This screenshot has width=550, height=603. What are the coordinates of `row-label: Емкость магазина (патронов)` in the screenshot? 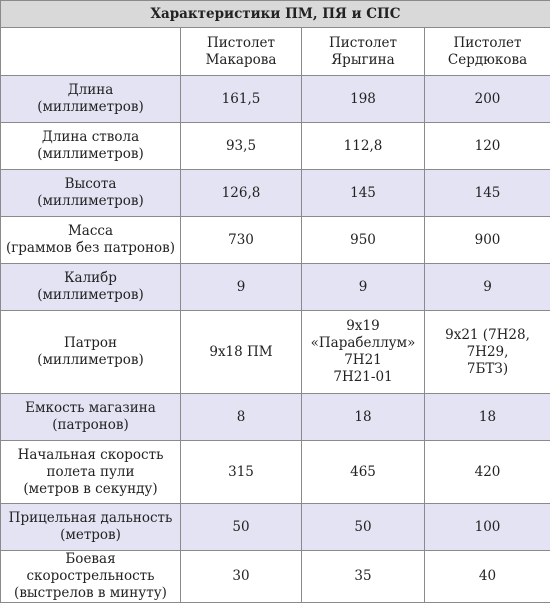 It's located at (91, 417).